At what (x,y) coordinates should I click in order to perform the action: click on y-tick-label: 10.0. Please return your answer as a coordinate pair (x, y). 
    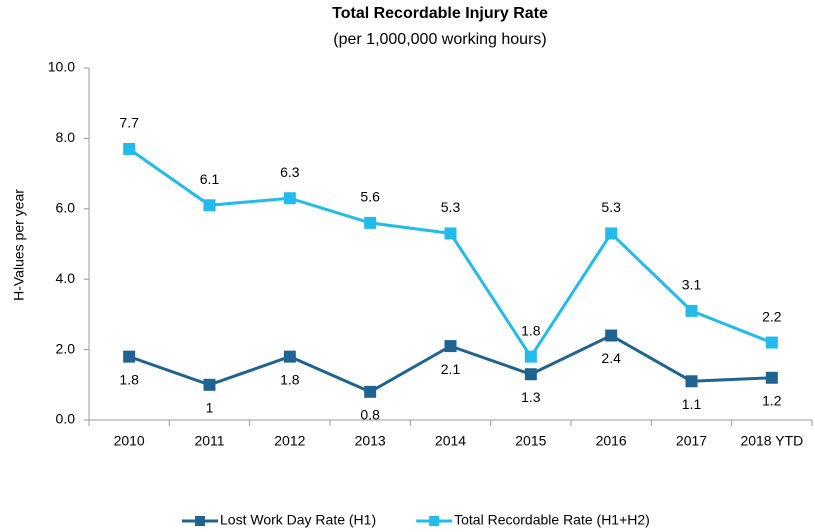
    Looking at the image, I should click on (61, 67).